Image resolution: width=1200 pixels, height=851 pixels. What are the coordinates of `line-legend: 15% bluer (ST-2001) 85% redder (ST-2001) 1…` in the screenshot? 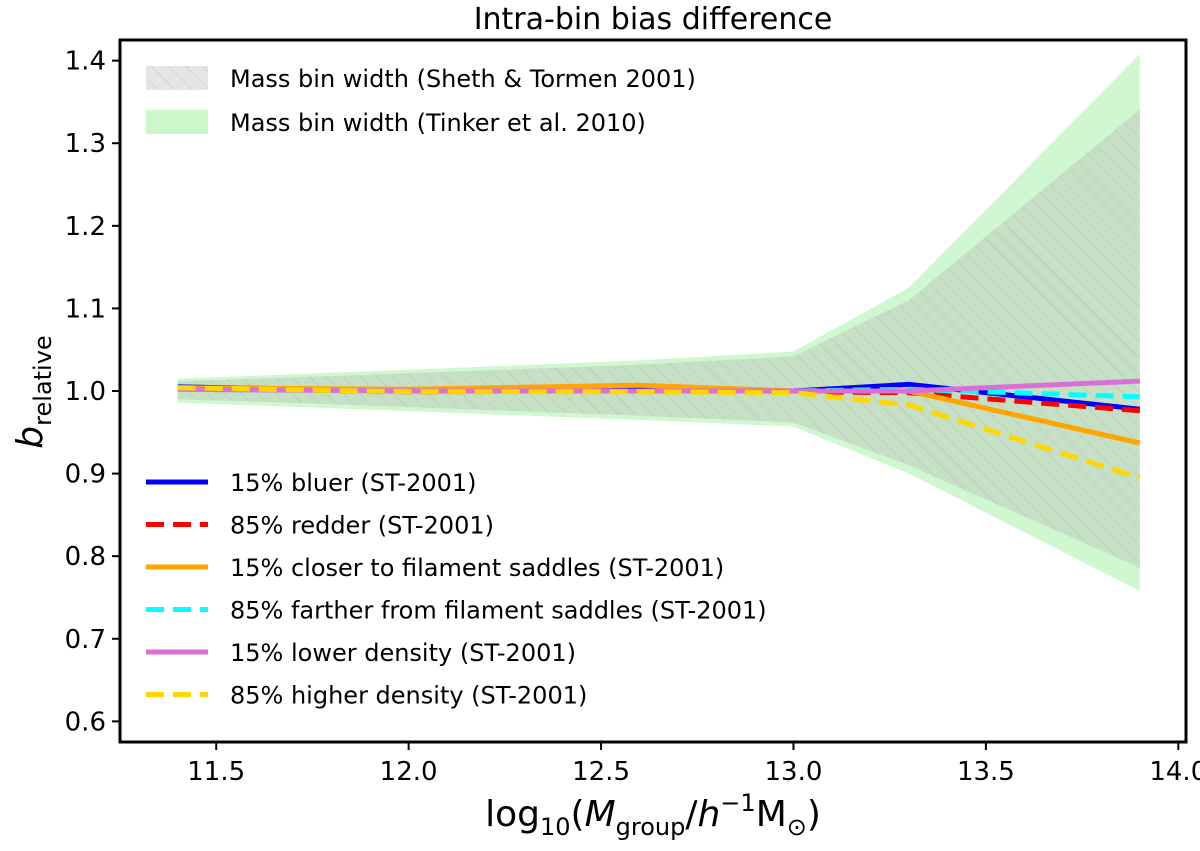 It's located at (456, 589).